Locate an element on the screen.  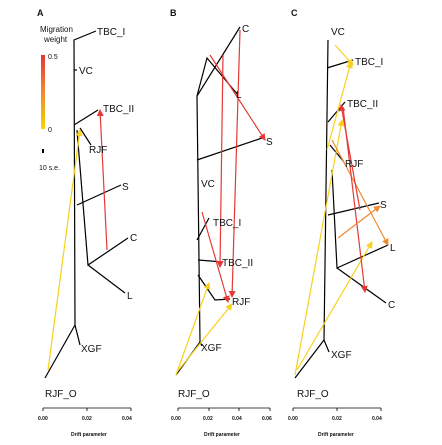
panel-c-tick-label: 0.00 is located at coordinates (293, 419).